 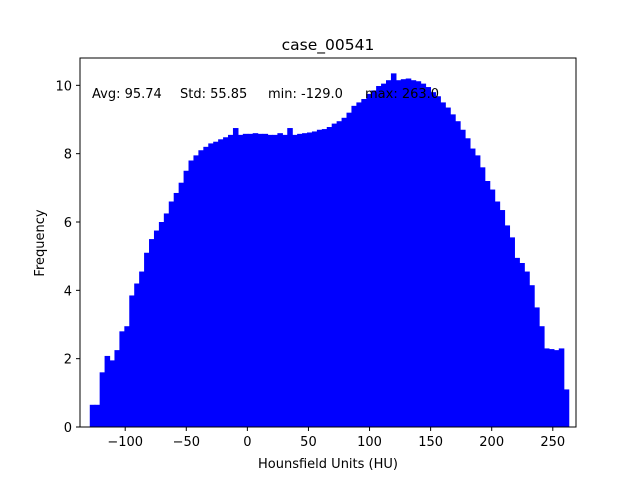 What do you see at coordinates (127, 94) in the screenshot?
I see `stats-avg: Avg: 95.74` at bounding box center [127, 94].